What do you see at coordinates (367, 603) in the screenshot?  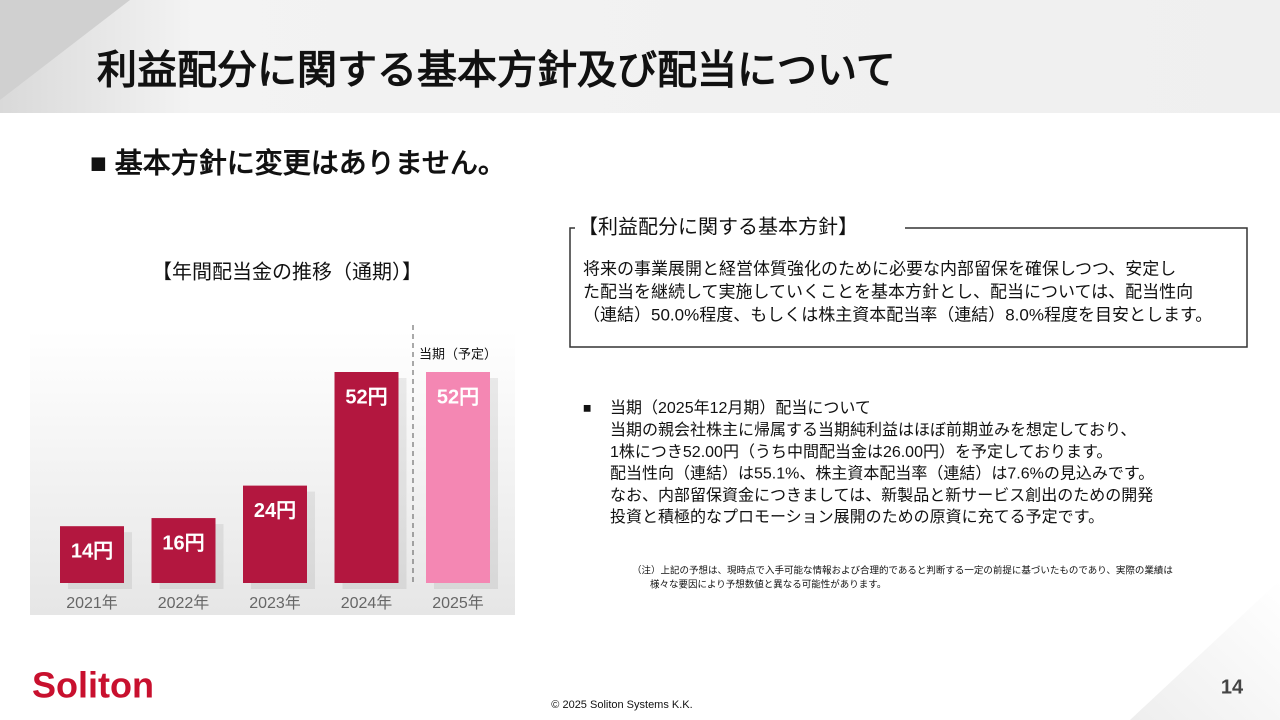 I see `x-tick-label: 2024年` at bounding box center [367, 603].